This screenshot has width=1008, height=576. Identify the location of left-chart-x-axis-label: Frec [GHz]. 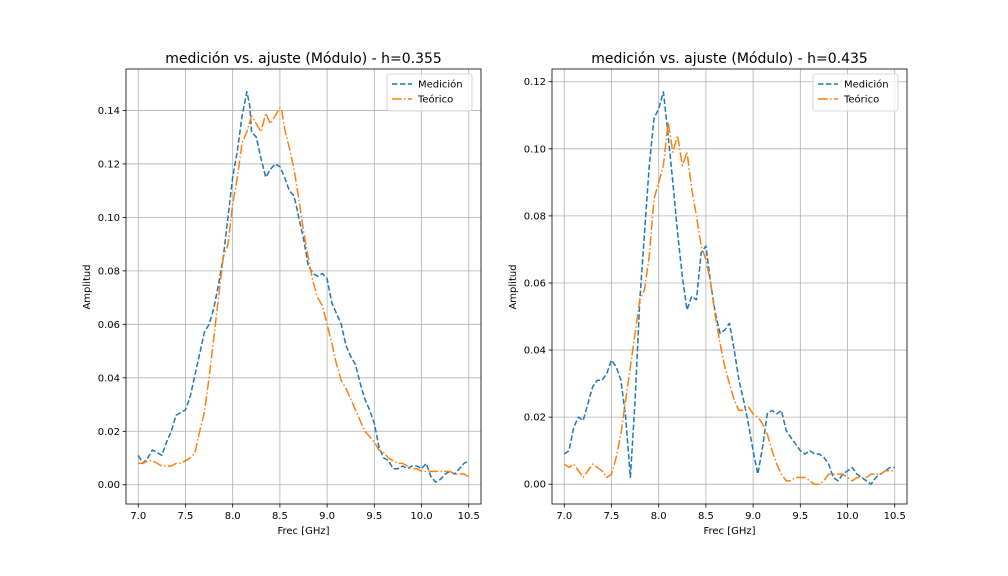
(303, 531).